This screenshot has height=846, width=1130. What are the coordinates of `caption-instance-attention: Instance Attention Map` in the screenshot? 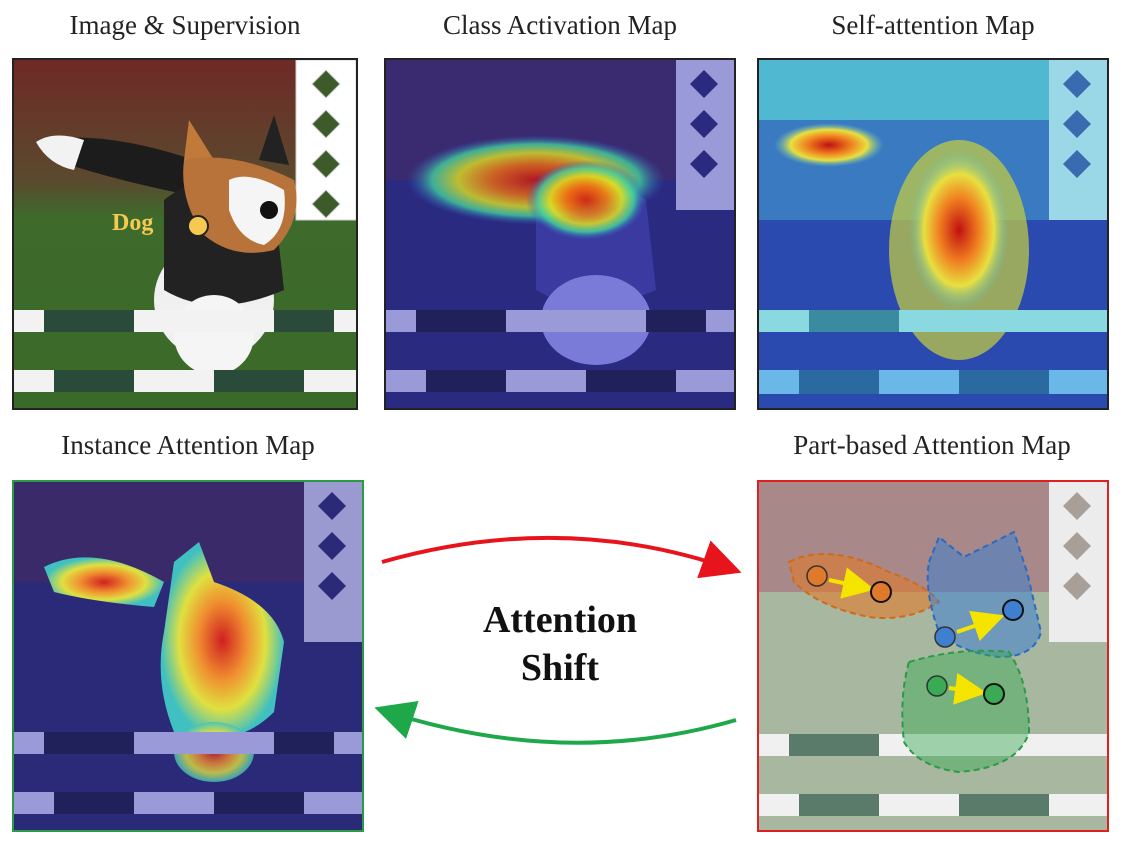 It's located at (188, 445).